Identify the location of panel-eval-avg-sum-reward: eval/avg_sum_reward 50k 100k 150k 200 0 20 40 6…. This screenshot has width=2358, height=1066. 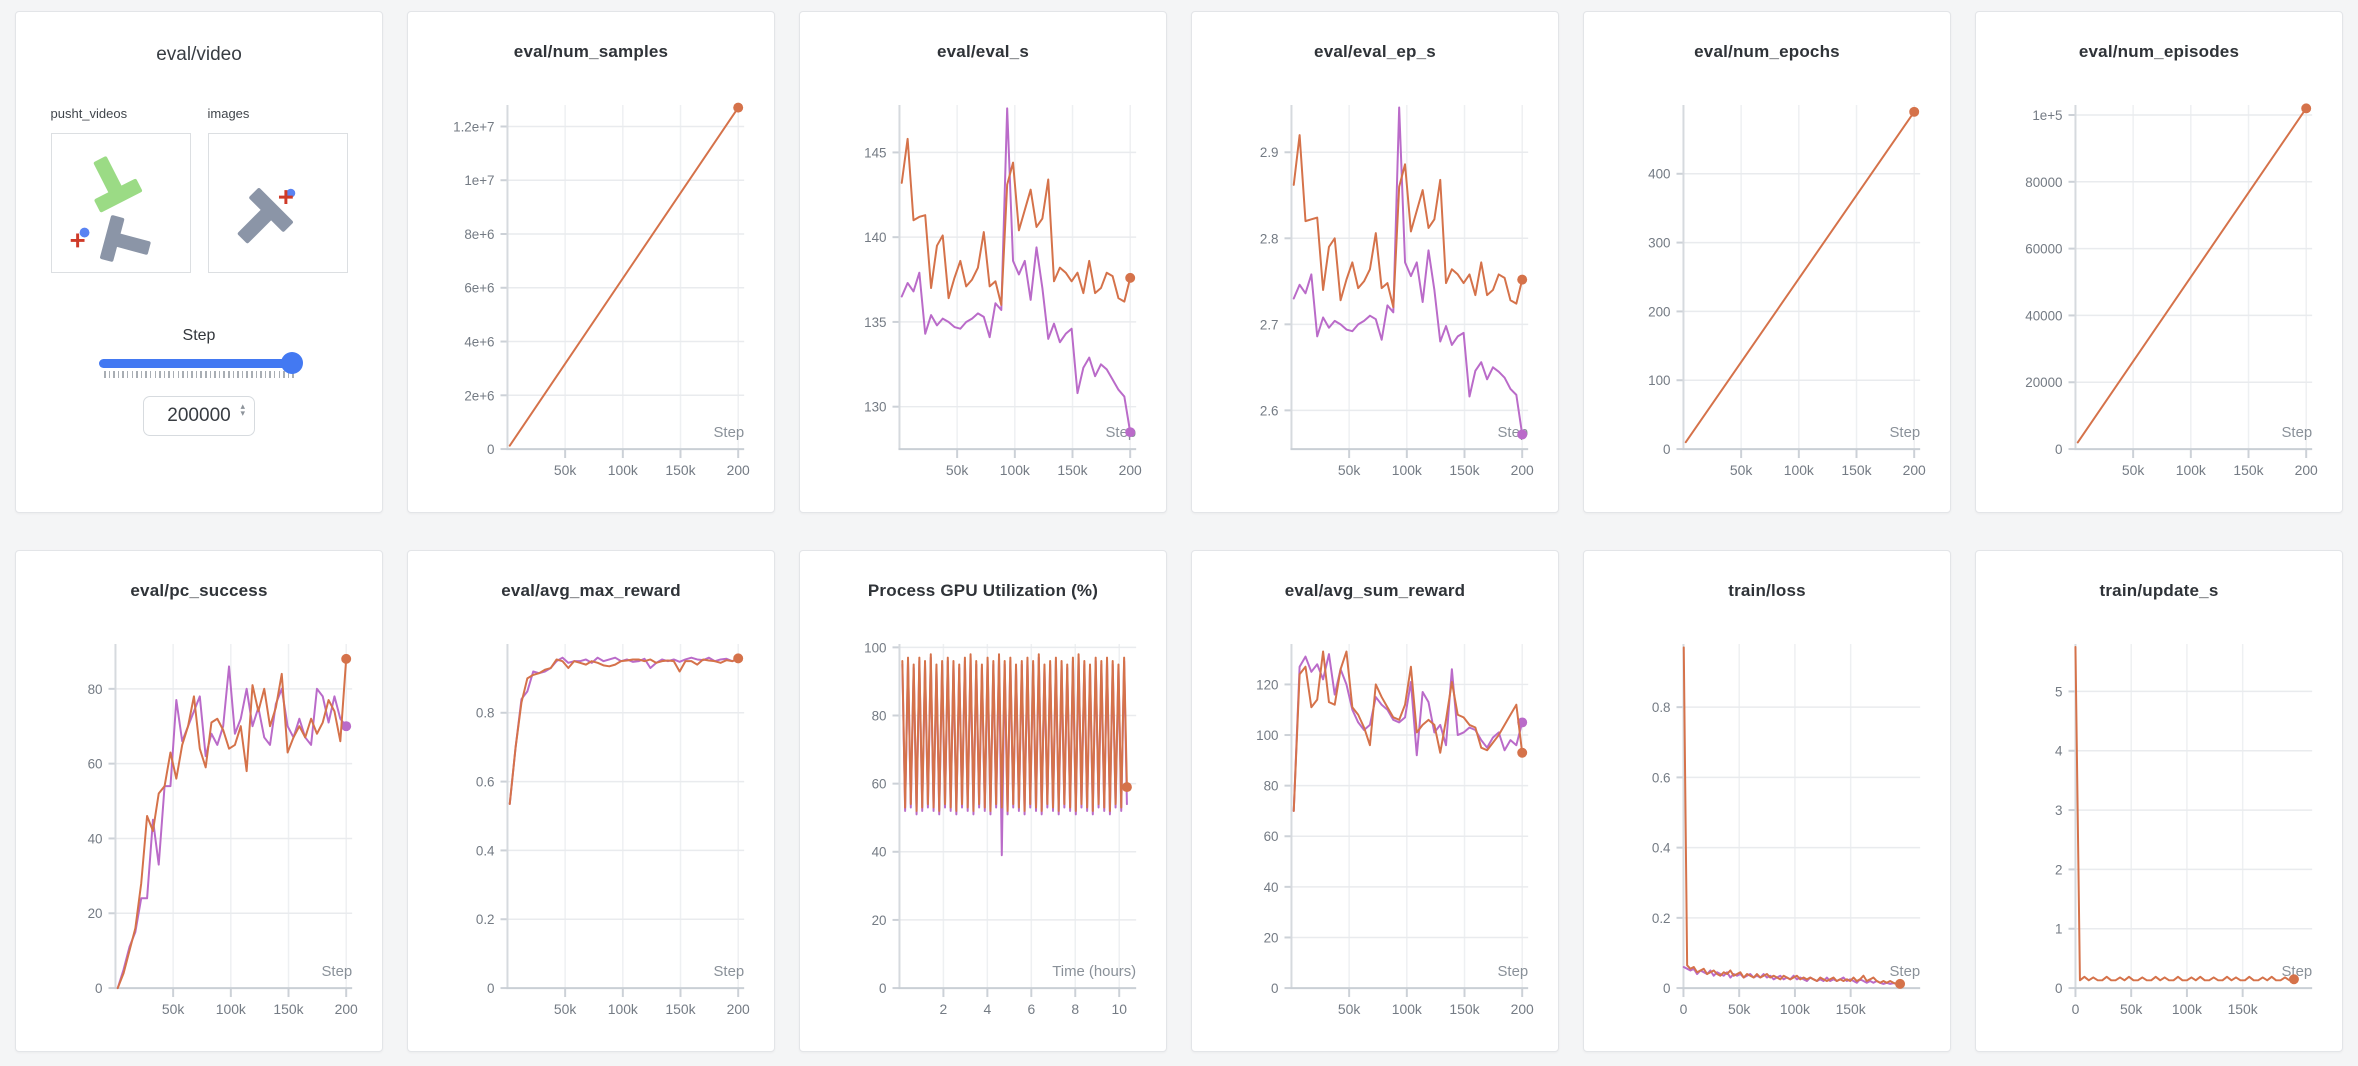
(1375, 801).